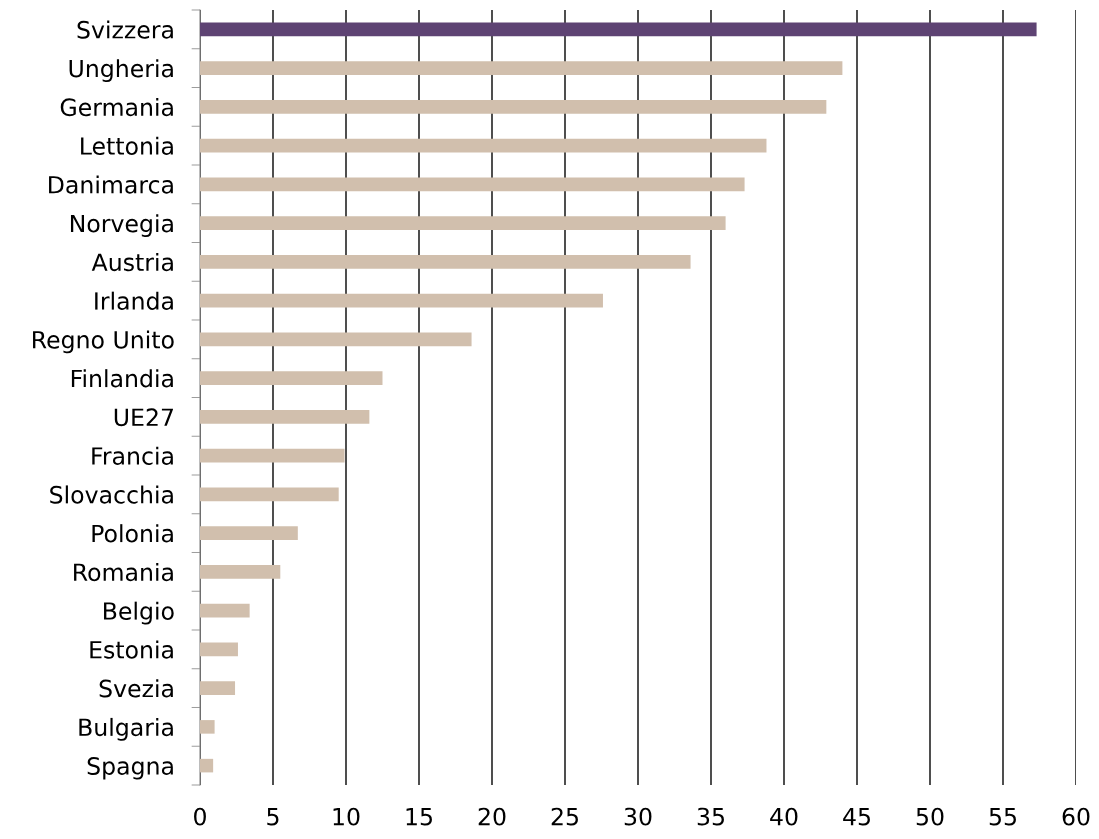 The image size is (1099, 839). I want to click on y-tick-label: Belgio, so click(139, 613).